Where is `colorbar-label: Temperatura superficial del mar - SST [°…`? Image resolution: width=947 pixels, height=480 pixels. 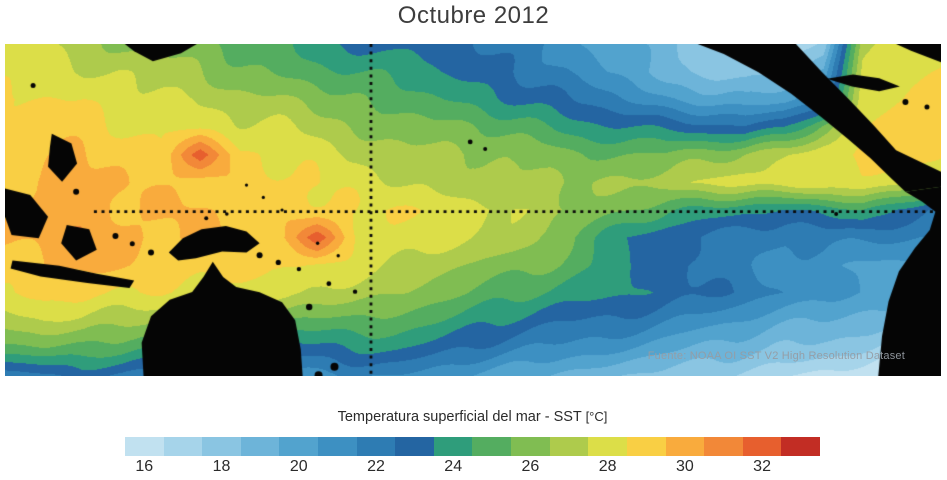
colorbar-label: Temperatura superficial del mar - SST [°… is located at coordinates (472, 420).